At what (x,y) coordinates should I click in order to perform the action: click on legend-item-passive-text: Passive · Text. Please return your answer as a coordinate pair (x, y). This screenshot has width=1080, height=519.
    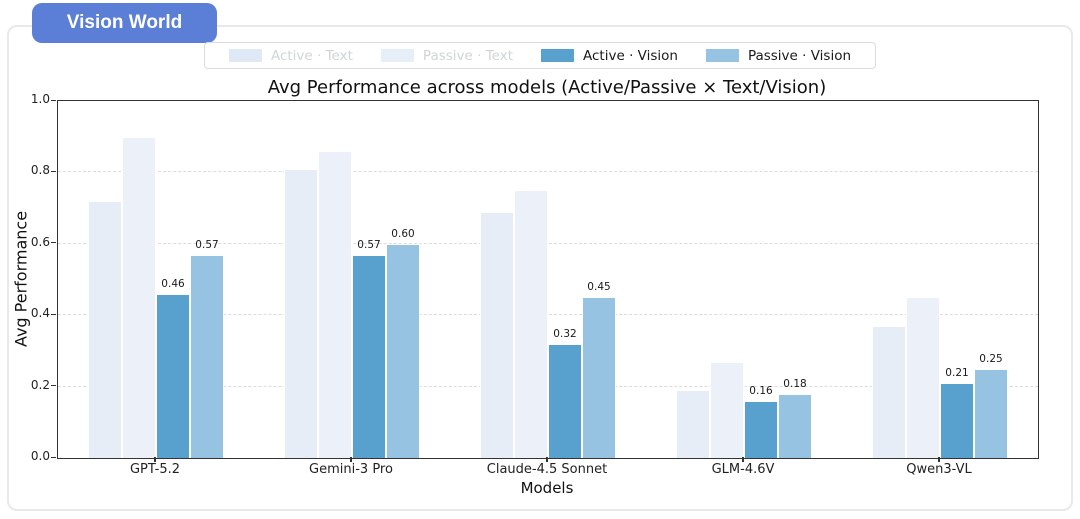
    Looking at the image, I should click on (447, 55).